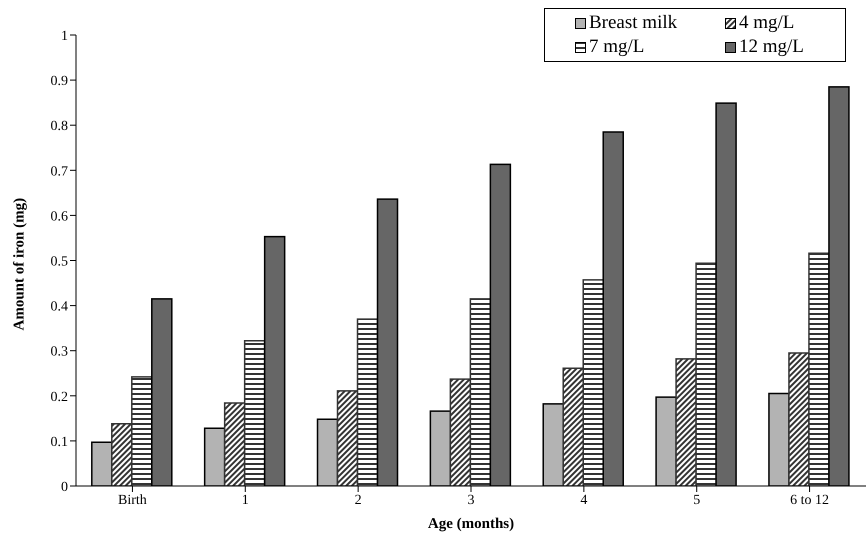 The image size is (866, 541). Describe the element at coordinates (132, 500) in the screenshot. I see `x-tick-label: Birth` at that location.